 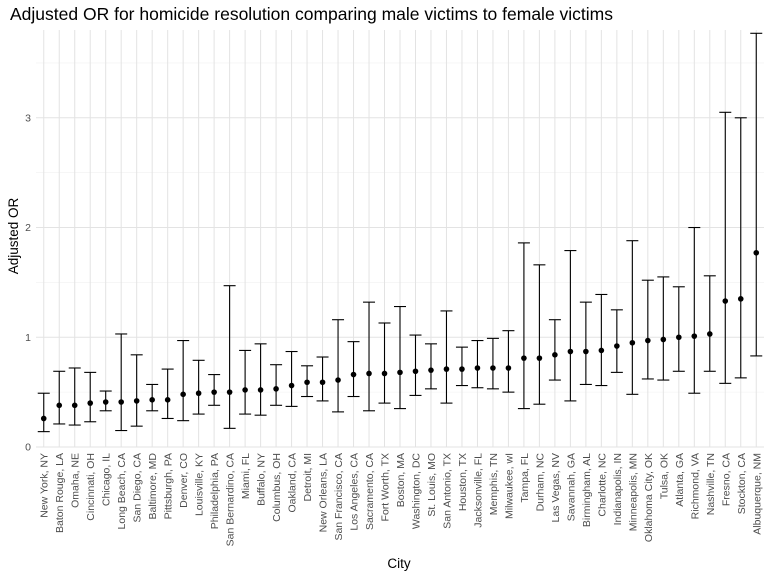 What do you see at coordinates (571, 487) in the screenshot?
I see `x-tick-label: Savannah, GA` at bounding box center [571, 487].